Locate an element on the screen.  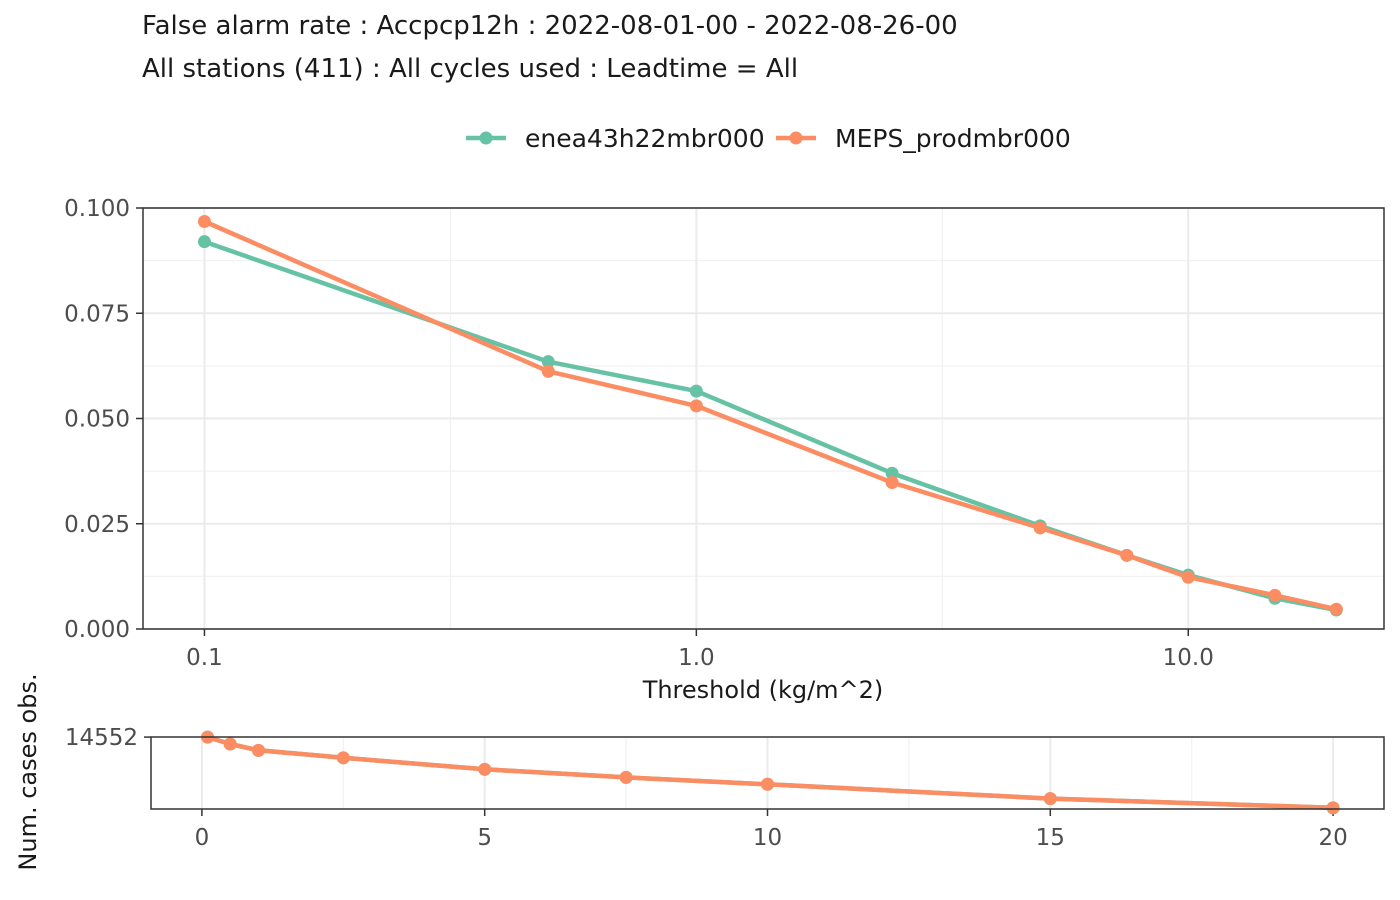
legend-label-0: enea43h22mbr000 is located at coordinates (645, 138).